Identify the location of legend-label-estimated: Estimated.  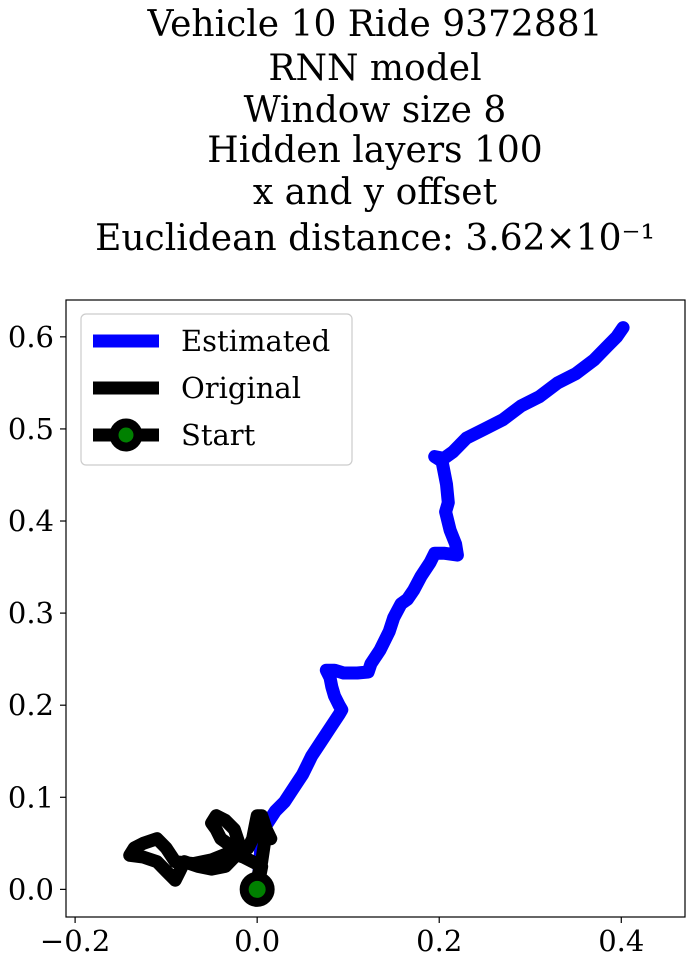
(255, 341).